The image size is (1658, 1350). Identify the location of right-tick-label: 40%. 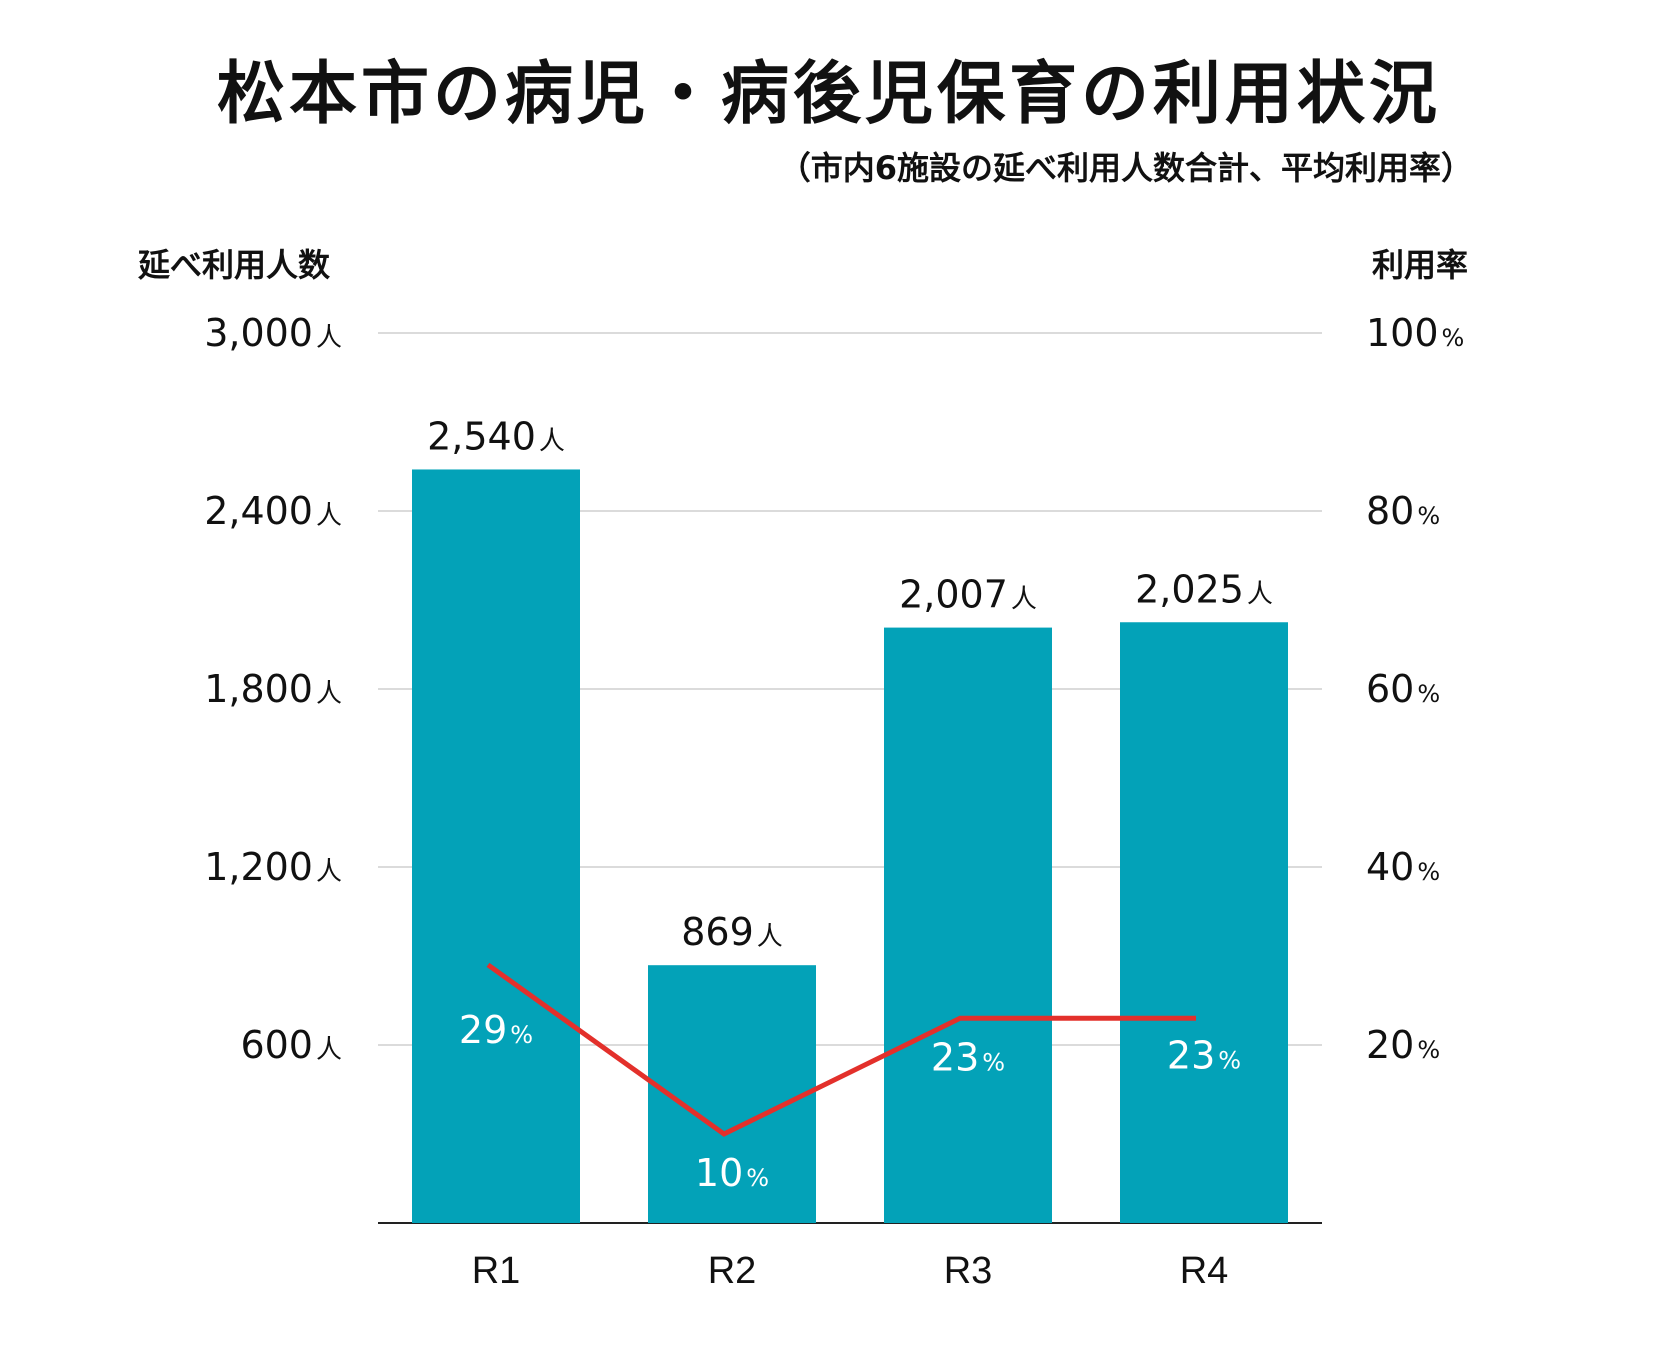
(1403, 867).